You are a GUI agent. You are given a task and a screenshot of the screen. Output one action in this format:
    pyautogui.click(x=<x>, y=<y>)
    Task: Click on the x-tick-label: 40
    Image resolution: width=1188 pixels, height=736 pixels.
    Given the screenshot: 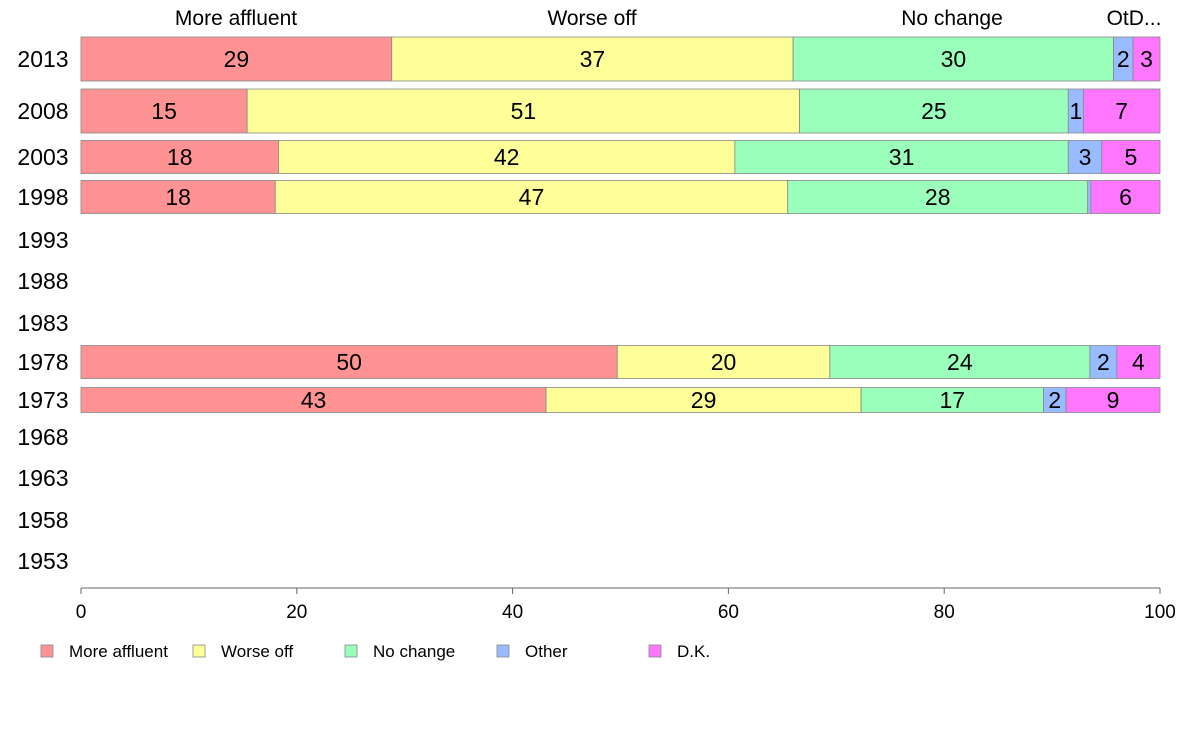 What is the action you would take?
    pyautogui.click(x=512, y=612)
    